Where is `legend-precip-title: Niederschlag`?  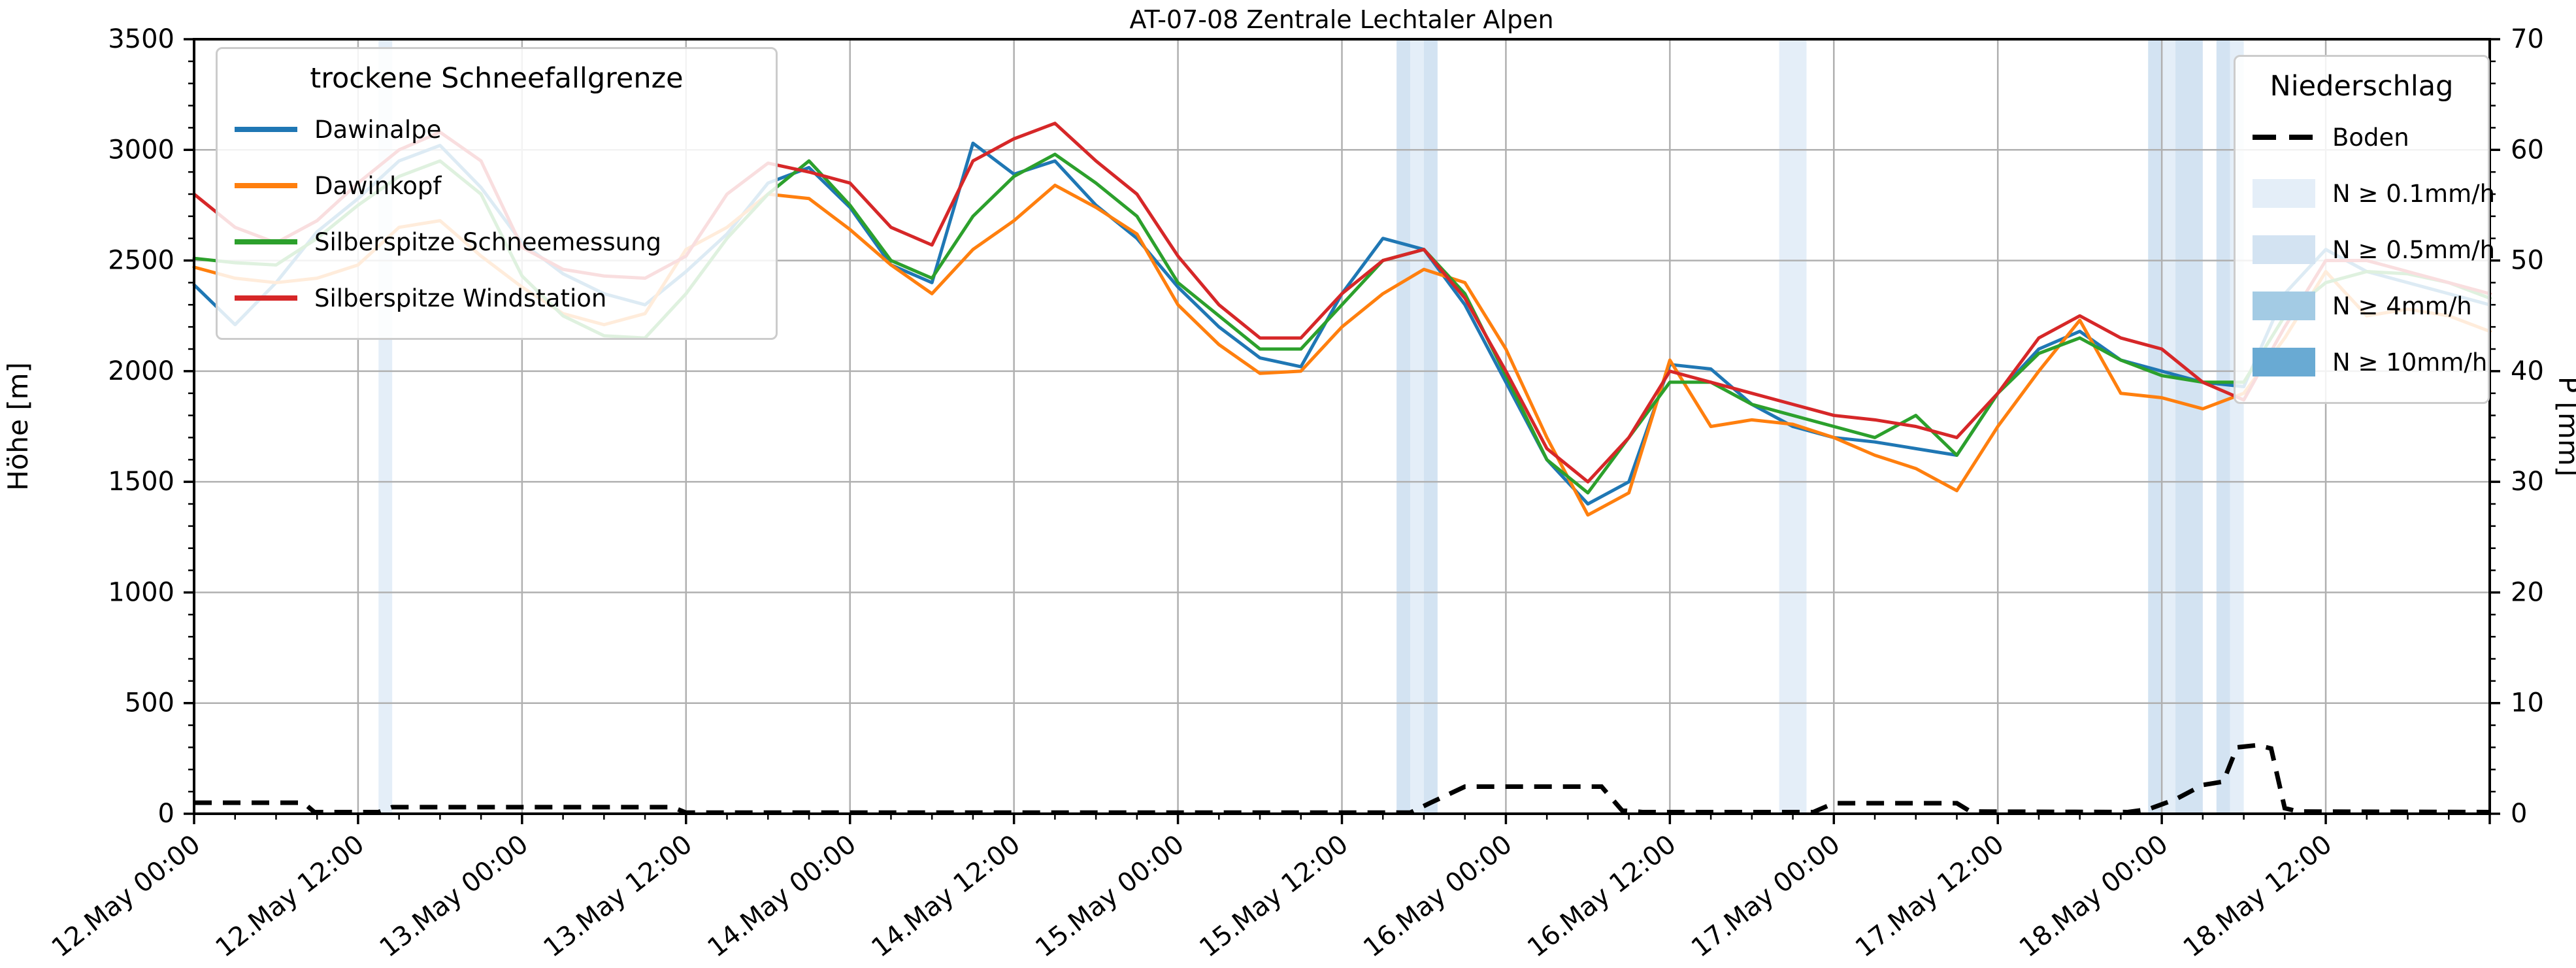 legend-precip-title: Niederschlag is located at coordinates (2362, 86).